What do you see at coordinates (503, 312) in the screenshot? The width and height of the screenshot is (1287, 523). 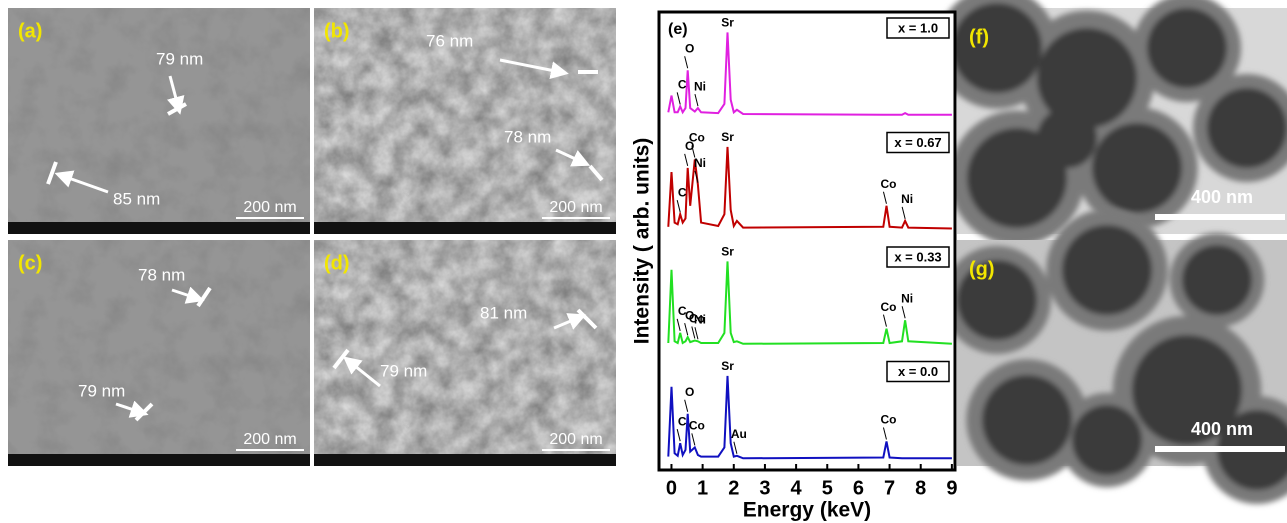 I see `annotation: 81 nm` at bounding box center [503, 312].